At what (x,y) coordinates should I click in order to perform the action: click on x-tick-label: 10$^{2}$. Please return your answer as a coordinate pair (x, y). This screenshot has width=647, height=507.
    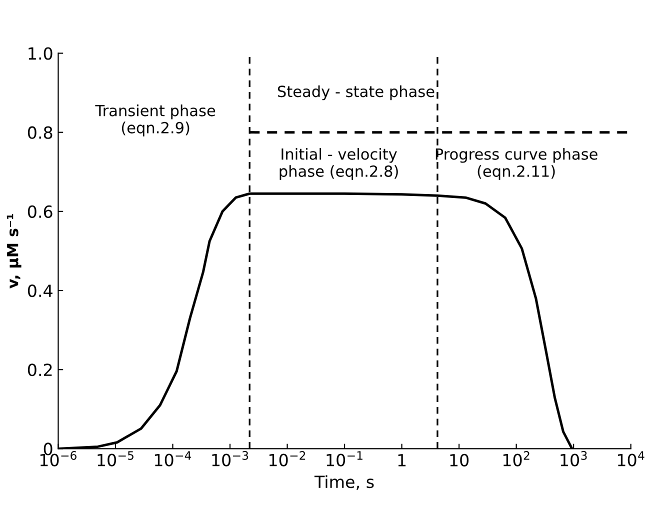
    Looking at the image, I should click on (516, 458).